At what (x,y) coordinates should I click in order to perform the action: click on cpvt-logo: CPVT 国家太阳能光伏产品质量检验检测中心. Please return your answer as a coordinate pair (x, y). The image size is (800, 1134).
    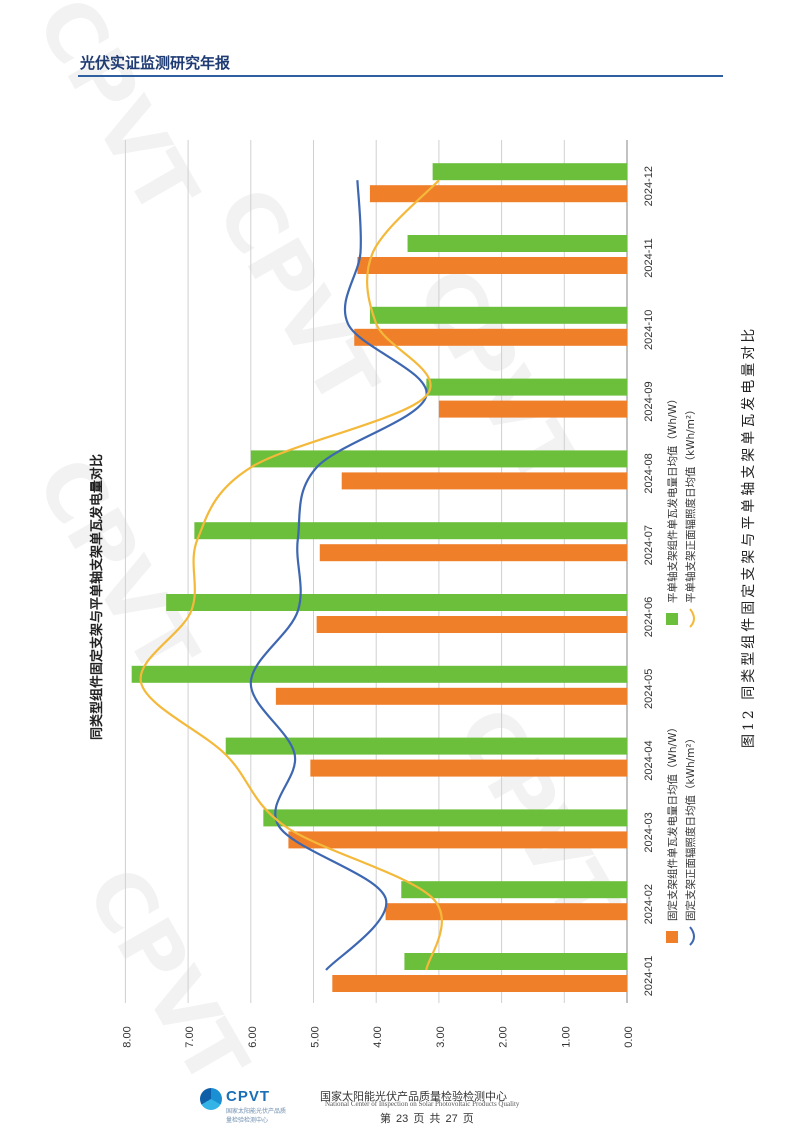
    Looking at the image, I should click on (245, 1105).